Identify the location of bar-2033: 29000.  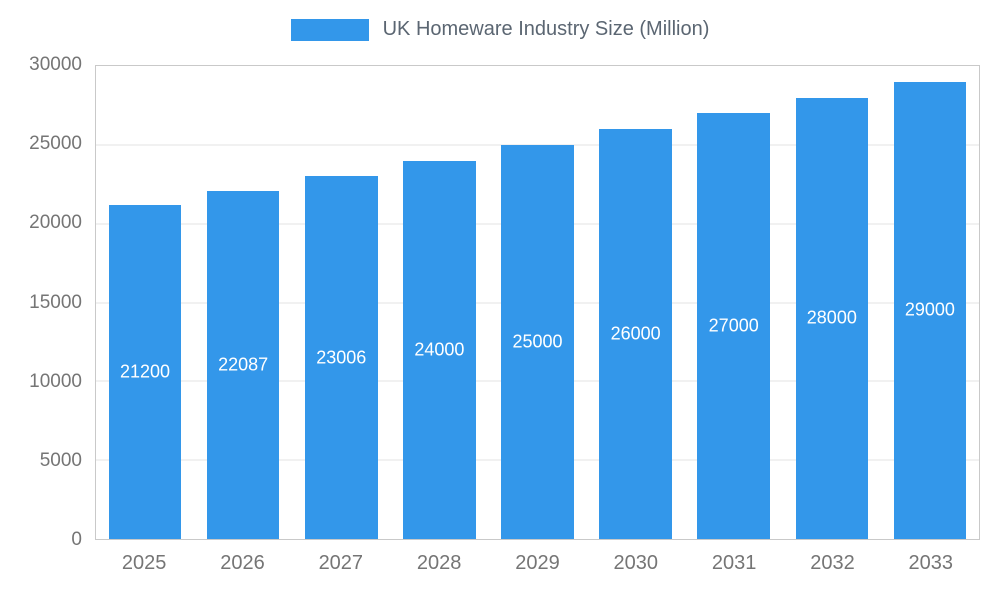
(930, 310).